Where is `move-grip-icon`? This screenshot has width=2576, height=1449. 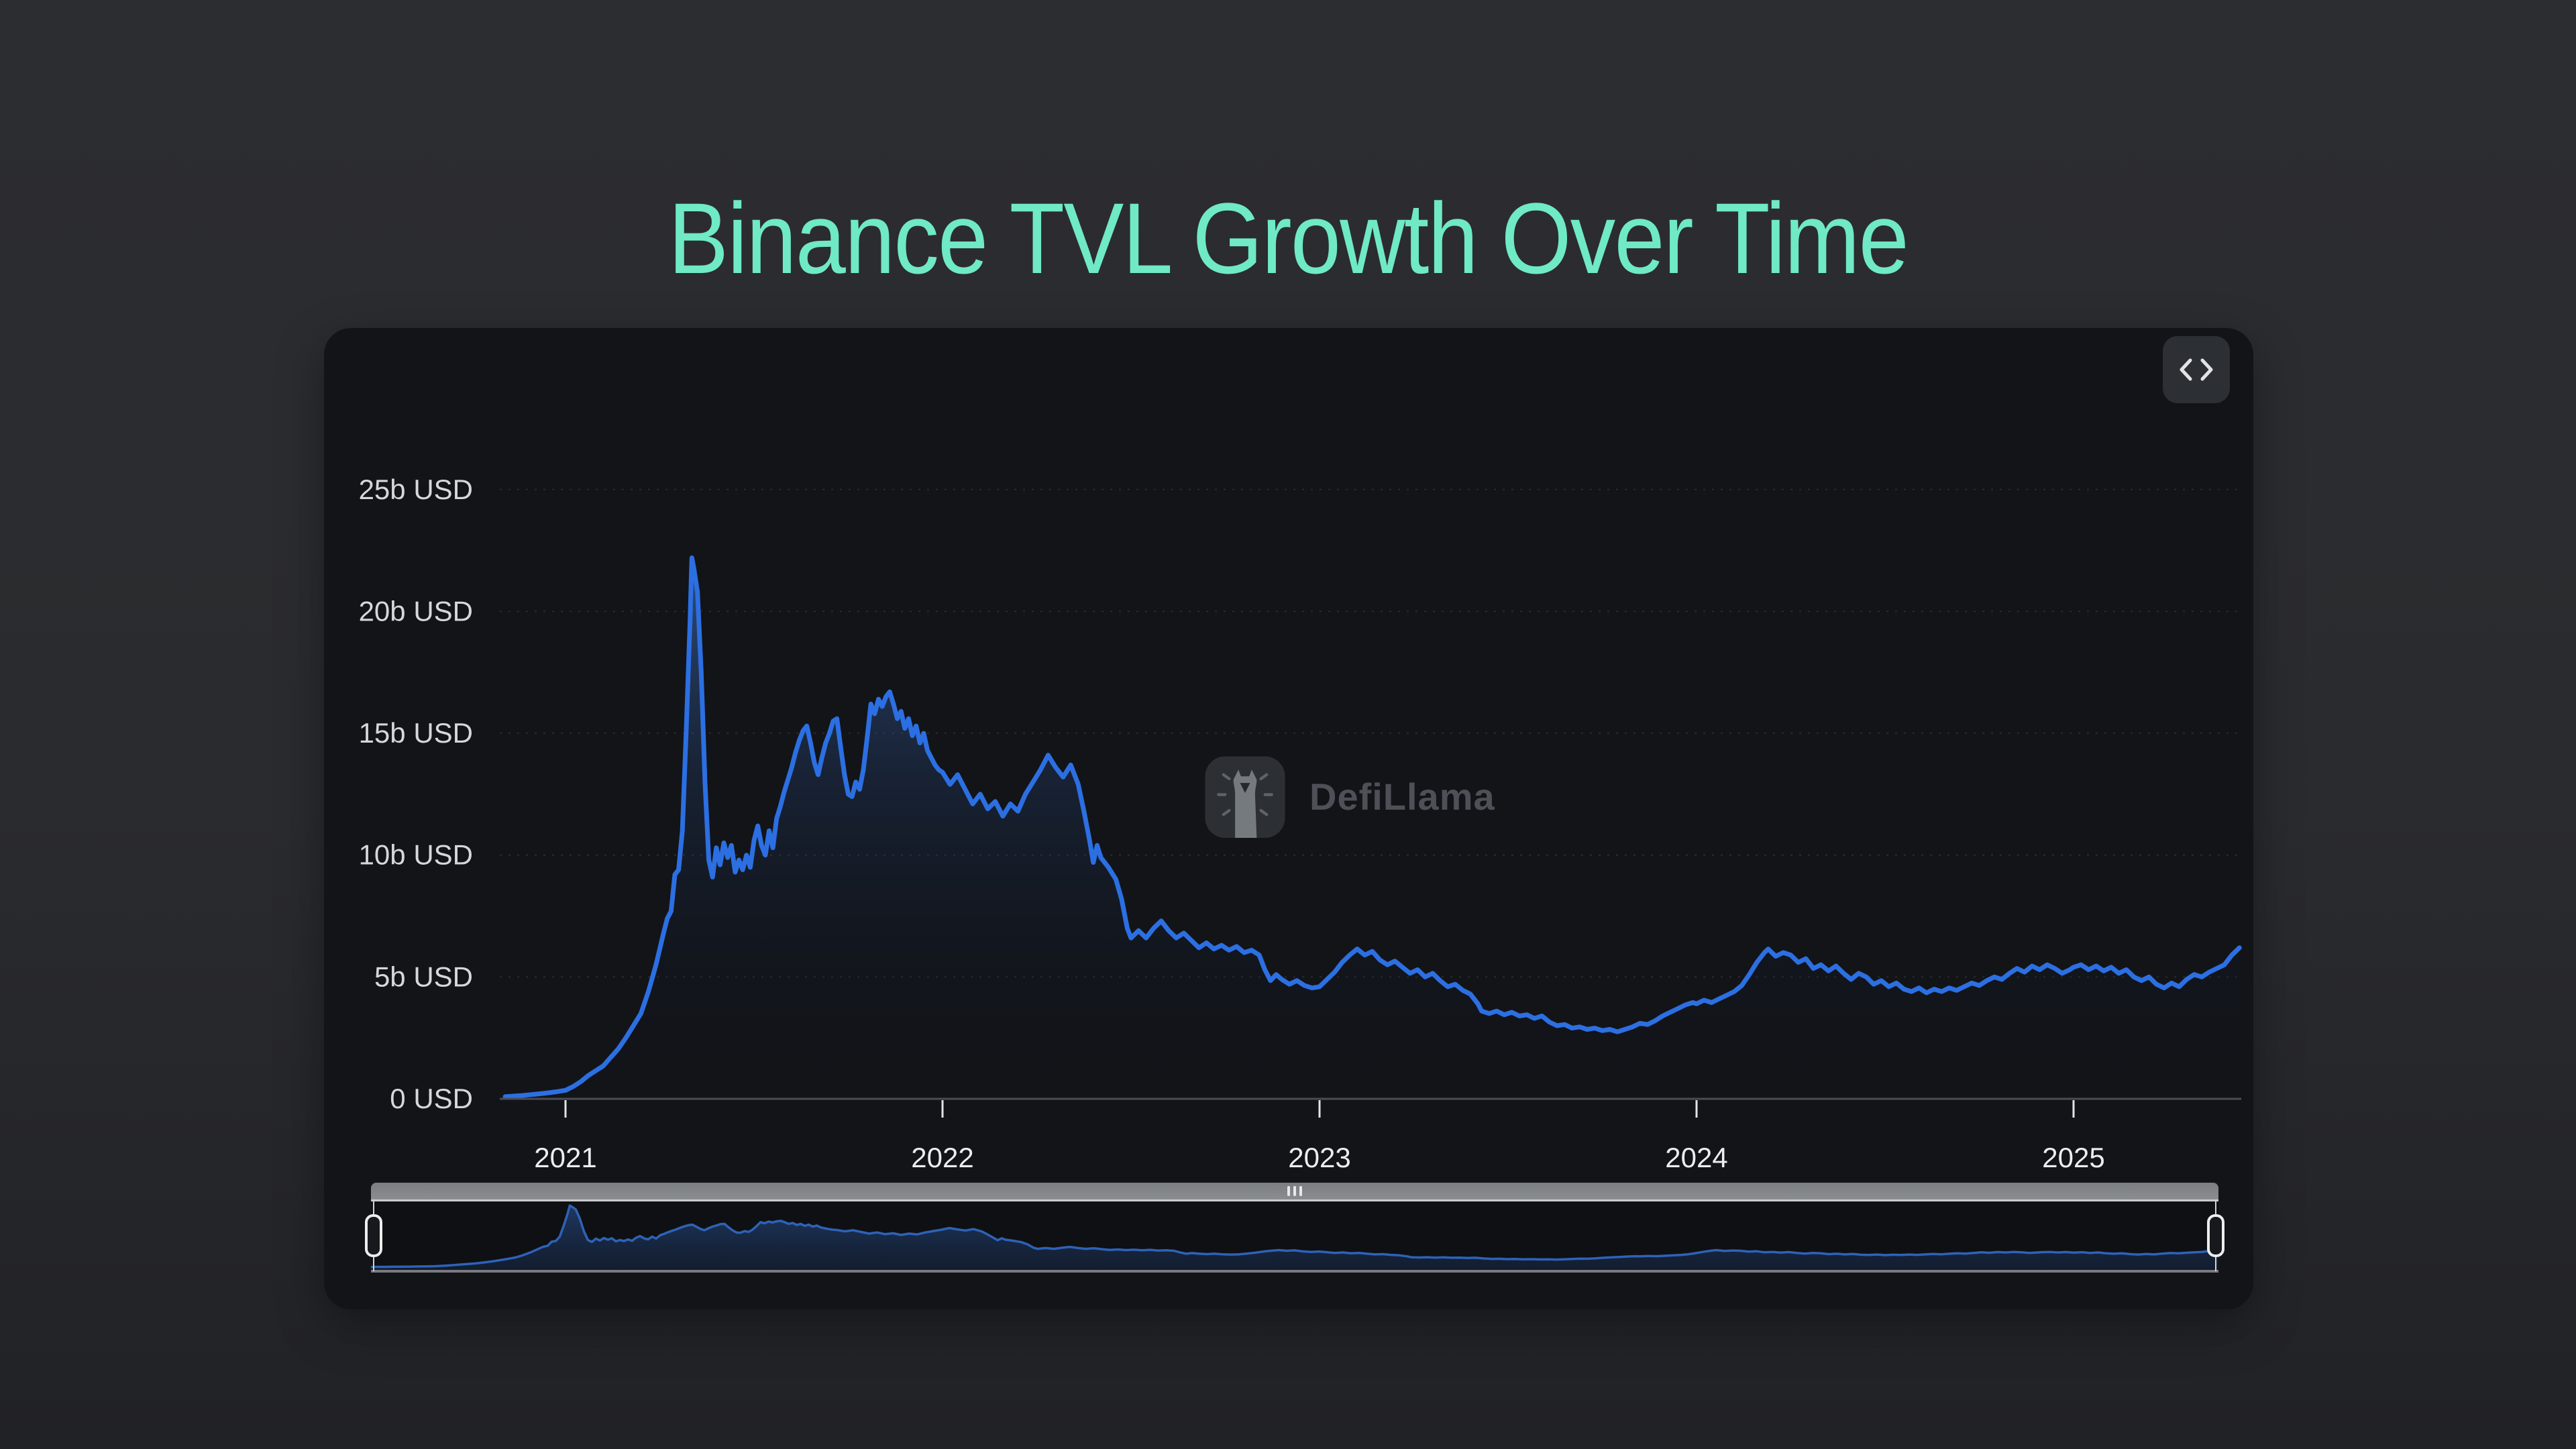 move-grip-icon is located at coordinates (1294, 1191).